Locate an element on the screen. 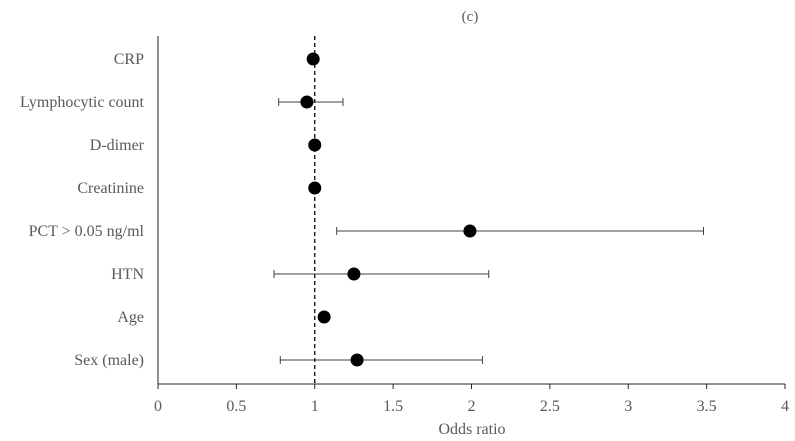 This screenshot has width=795, height=441. y-category-label: Creatinine is located at coordinates (110, 188).